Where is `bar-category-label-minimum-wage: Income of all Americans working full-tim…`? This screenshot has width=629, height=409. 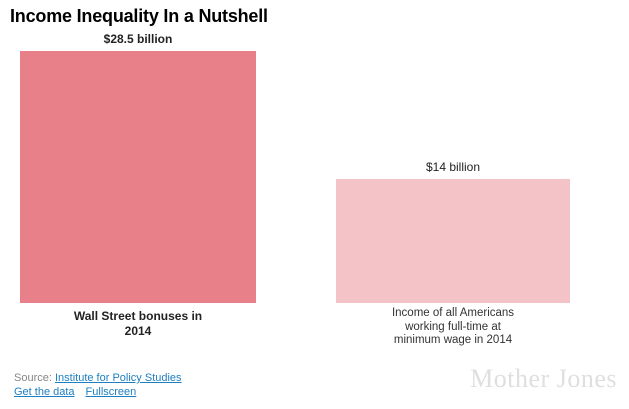
bar-category-label-minimum-wage: Income of all Americans working full-tim… is located at coordinates (453, 327).